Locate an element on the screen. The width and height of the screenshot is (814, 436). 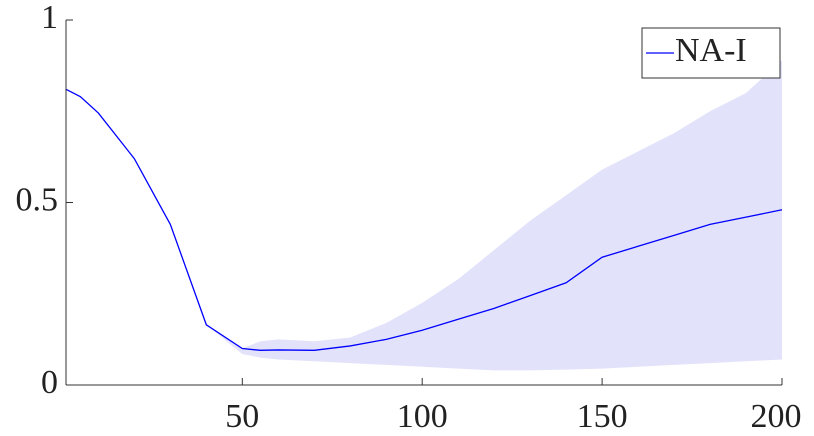
x-tick-label: 100 is located at coordinates (422, 416).